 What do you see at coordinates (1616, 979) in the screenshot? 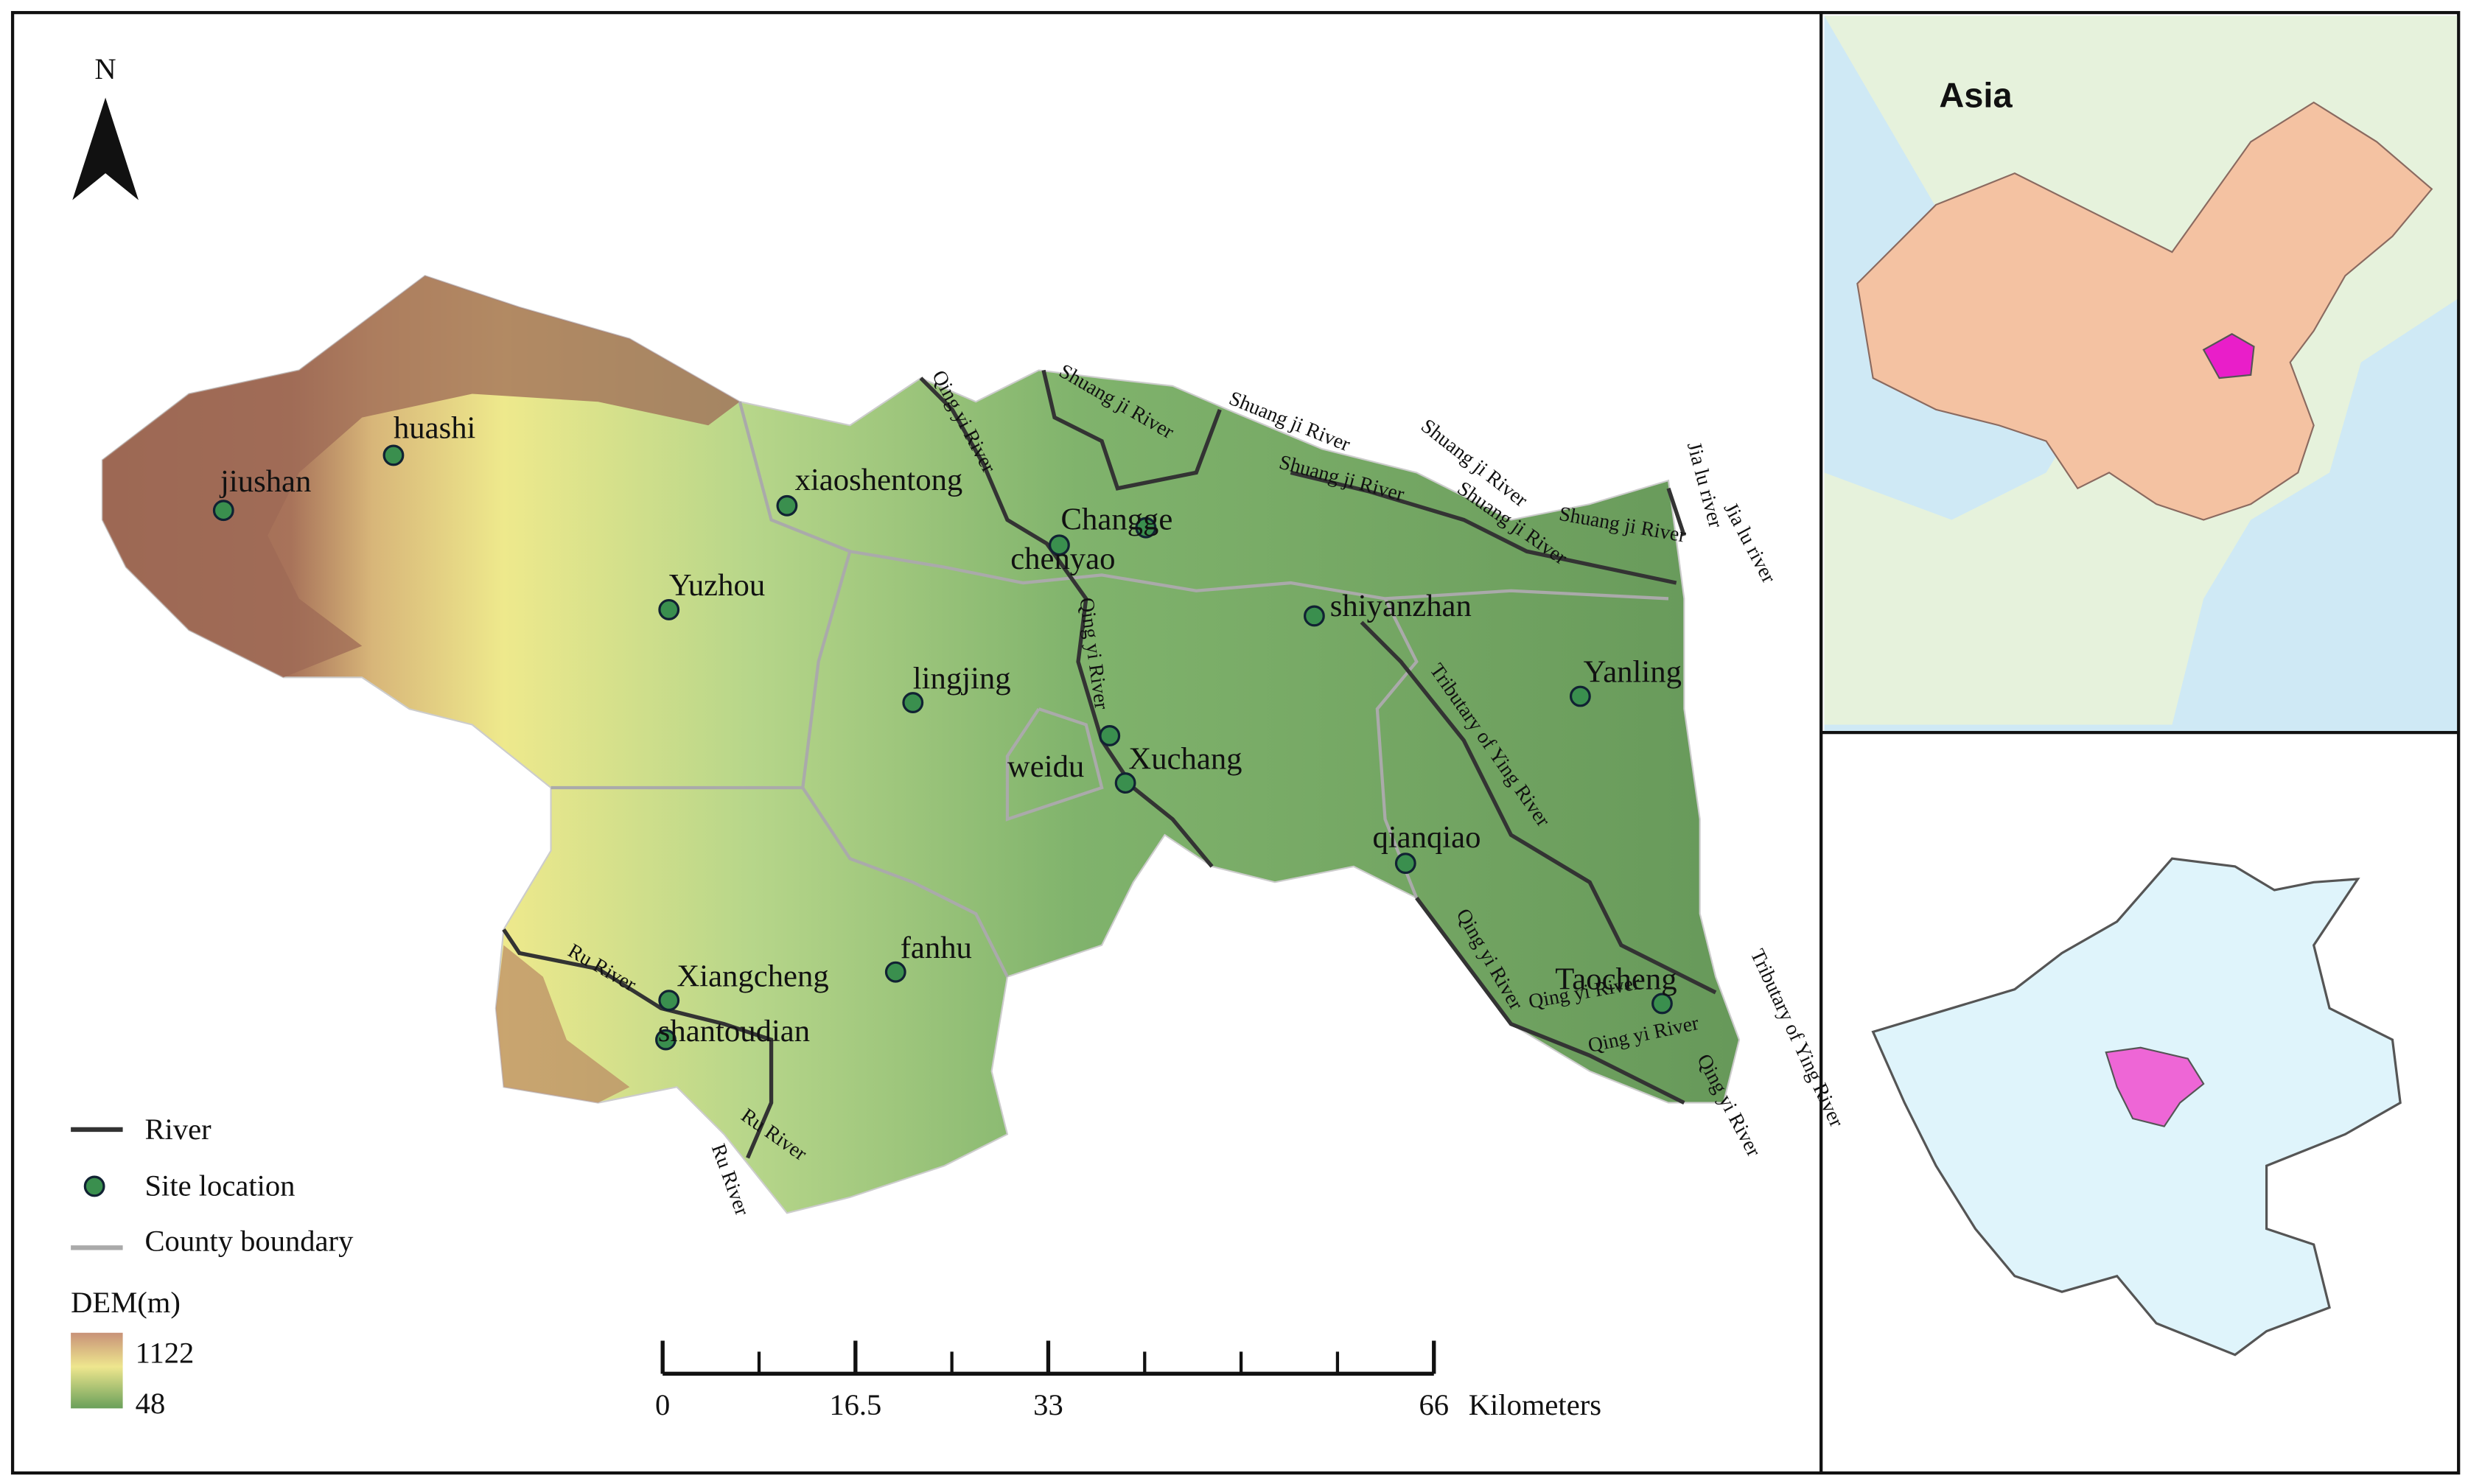
I see `site-label: Taocheng` at bounding box center [1616, 979].